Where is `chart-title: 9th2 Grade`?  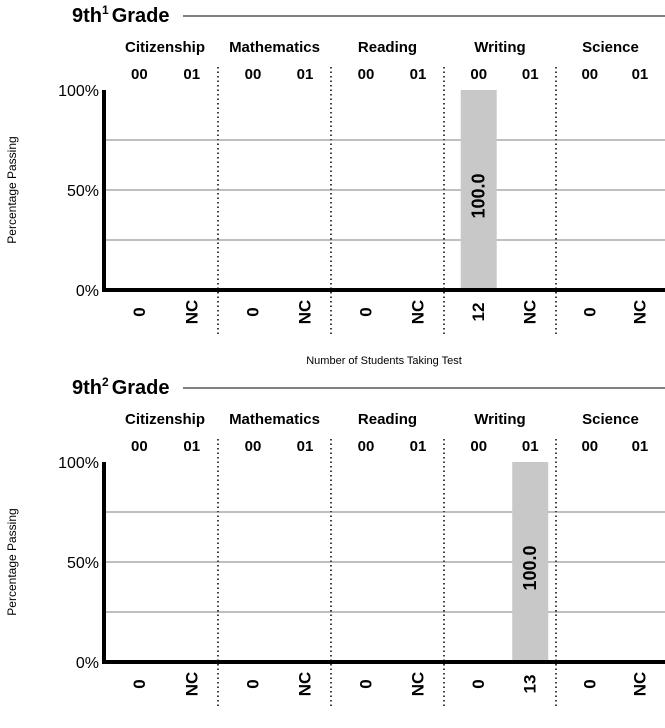 chart-title: 9th2 Grade is located at coordinates (121, 387).